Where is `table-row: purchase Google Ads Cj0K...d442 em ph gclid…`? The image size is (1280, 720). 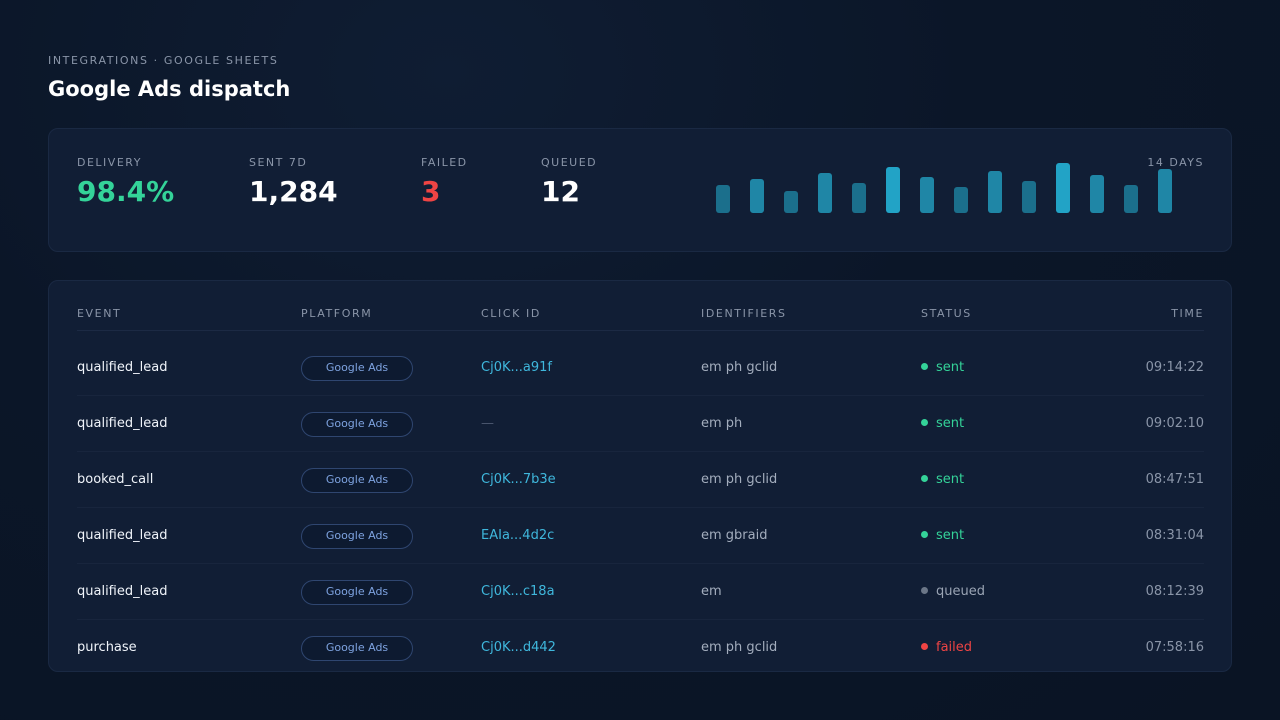
table-row: purchase Google Ads Cj0K...d442 em ph gclid… is located at coordinates (640, 648).